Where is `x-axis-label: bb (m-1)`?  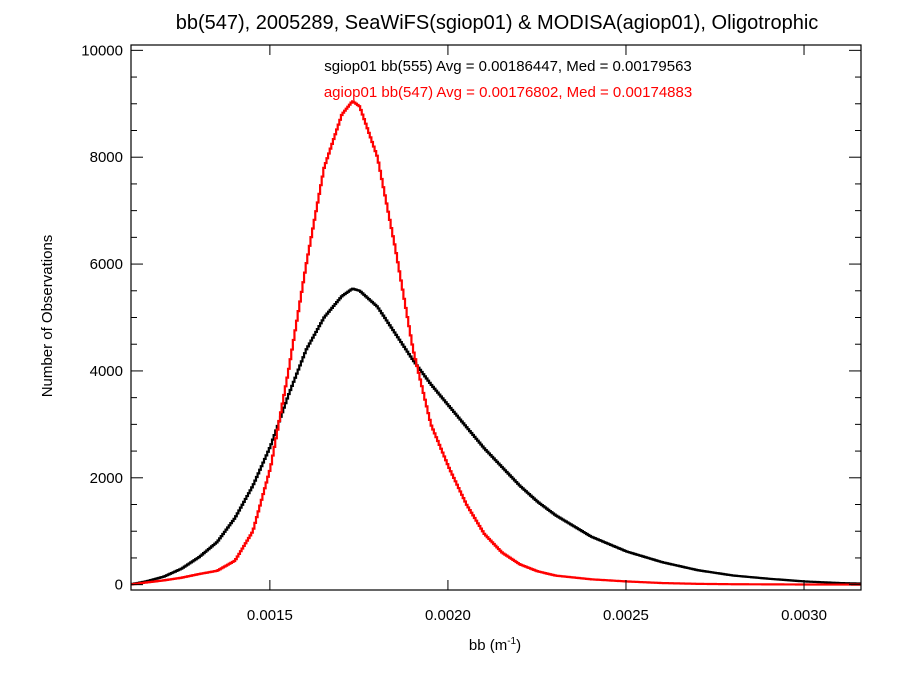
x-axis-label: bb (m-1) is located at coordinates (495, 645).